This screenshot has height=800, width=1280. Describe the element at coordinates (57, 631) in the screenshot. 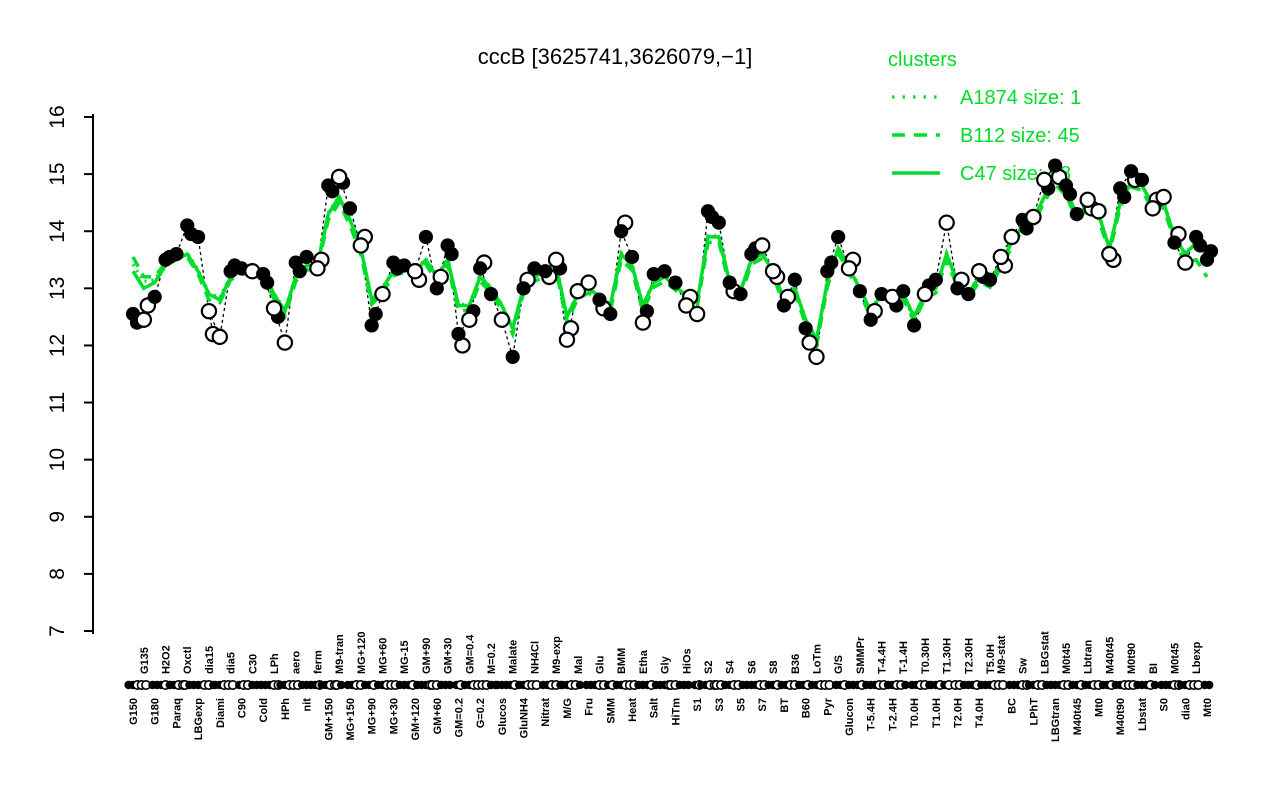

I see `y-tick-label: 7` at that location.